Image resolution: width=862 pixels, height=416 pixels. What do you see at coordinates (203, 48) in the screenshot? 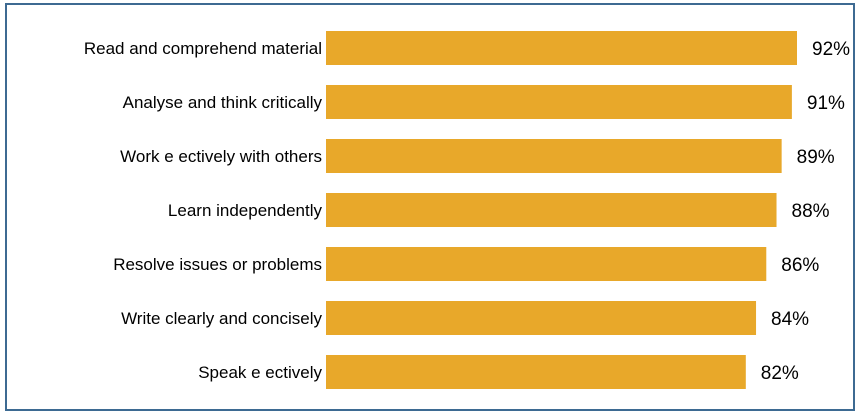
I see `category-label-0: Read and comprehend material` at bounding box center [203, 48].